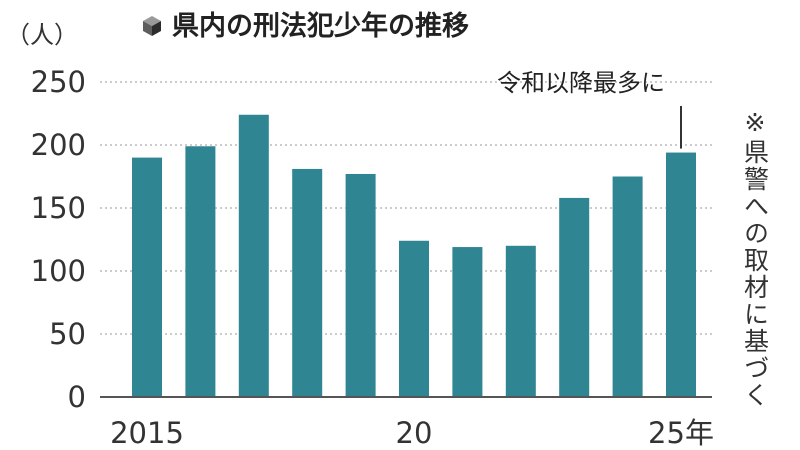 The width and height of the screenshot is (800, 450). I want to click on annotation-text: 令和以降最多に, so click(581, 83).